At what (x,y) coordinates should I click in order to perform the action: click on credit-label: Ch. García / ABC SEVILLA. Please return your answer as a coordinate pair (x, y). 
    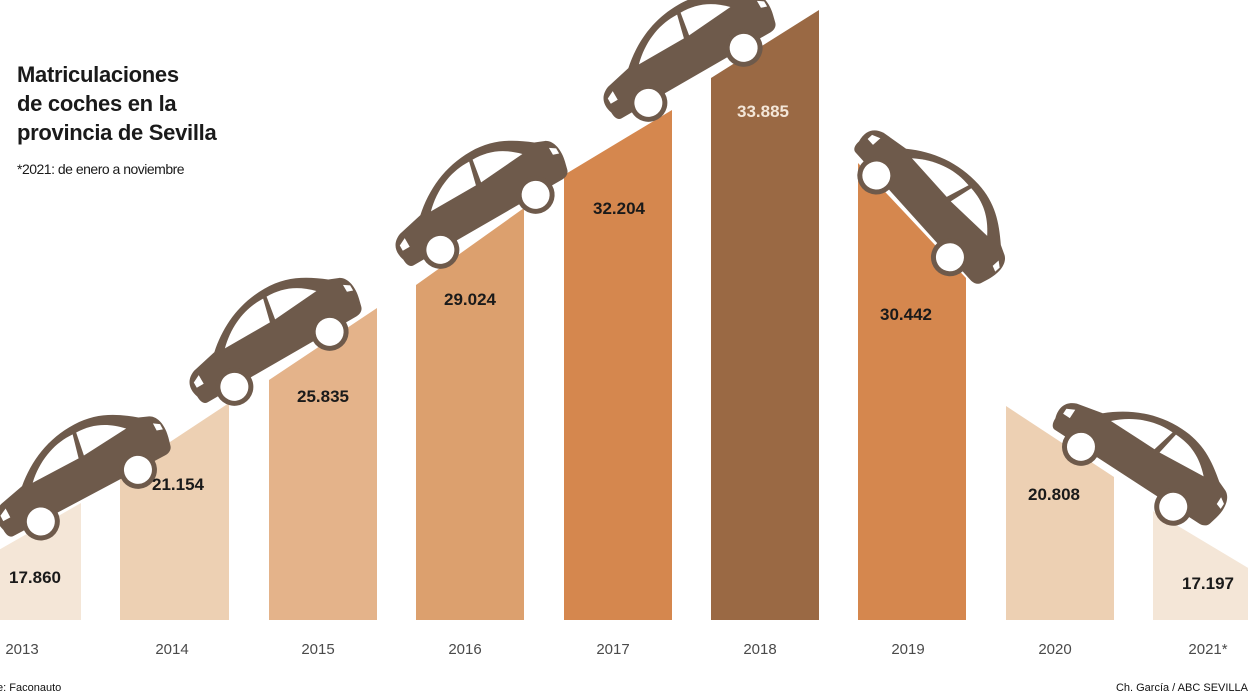
    Looking at the image, I should click on (1181, 688).